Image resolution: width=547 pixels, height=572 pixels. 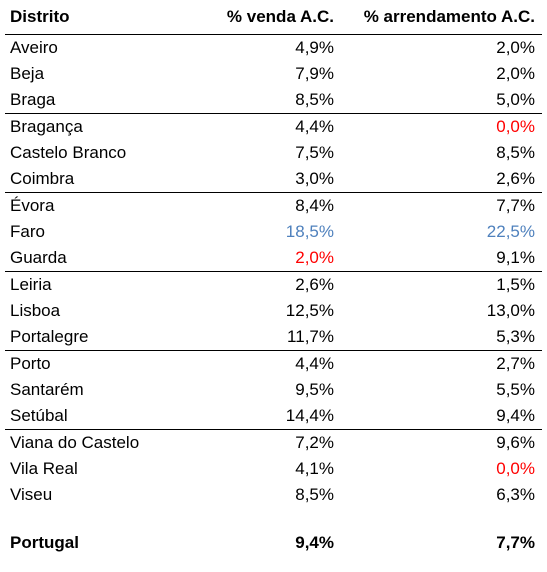 I want to click on venda-value: 2,0%, so click(x=314, y=257).